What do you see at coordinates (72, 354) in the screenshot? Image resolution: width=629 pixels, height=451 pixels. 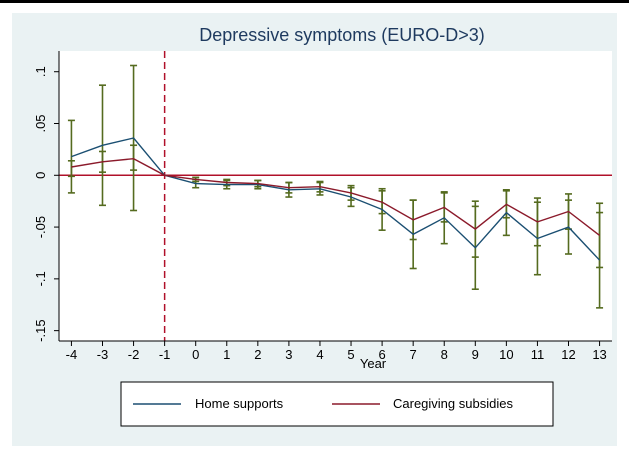 I see `x-tick-label: -4` at bounding box center [72, 354].